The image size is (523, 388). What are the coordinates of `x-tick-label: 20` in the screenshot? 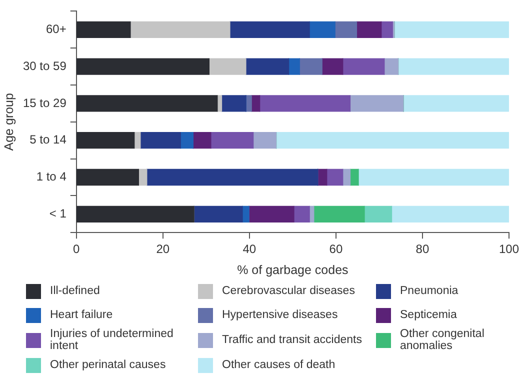 It's located at (163, 249).